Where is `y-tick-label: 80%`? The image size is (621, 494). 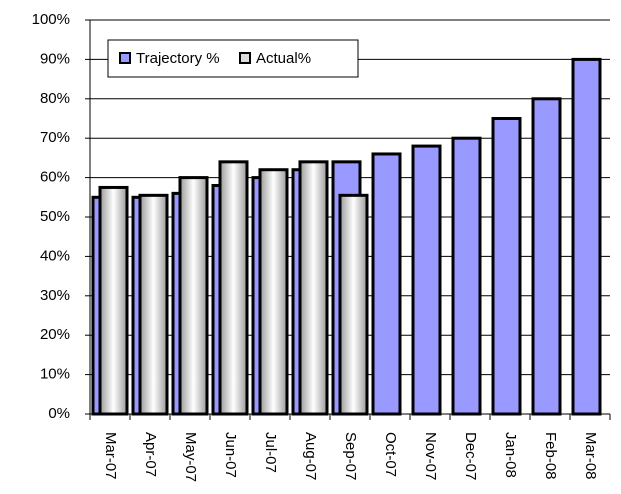 y-tick-label: 80% is located at coordinates (55, 98).